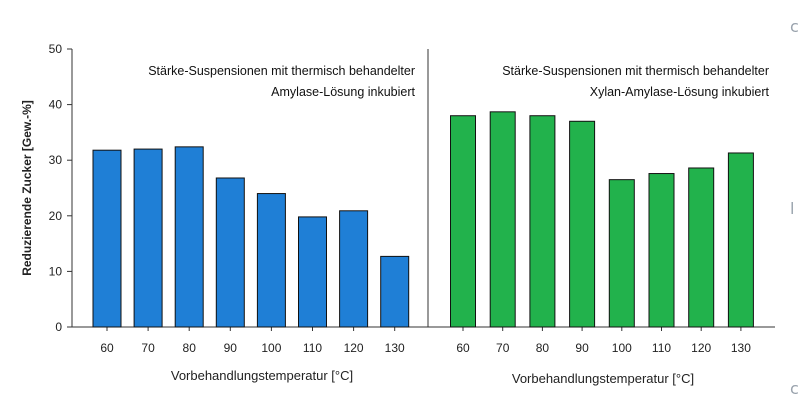  Describe the element at coordinates (343, 92) in the screenshot. I see `panel-annotation: Amylase-Lösung inkubiert` at that location.